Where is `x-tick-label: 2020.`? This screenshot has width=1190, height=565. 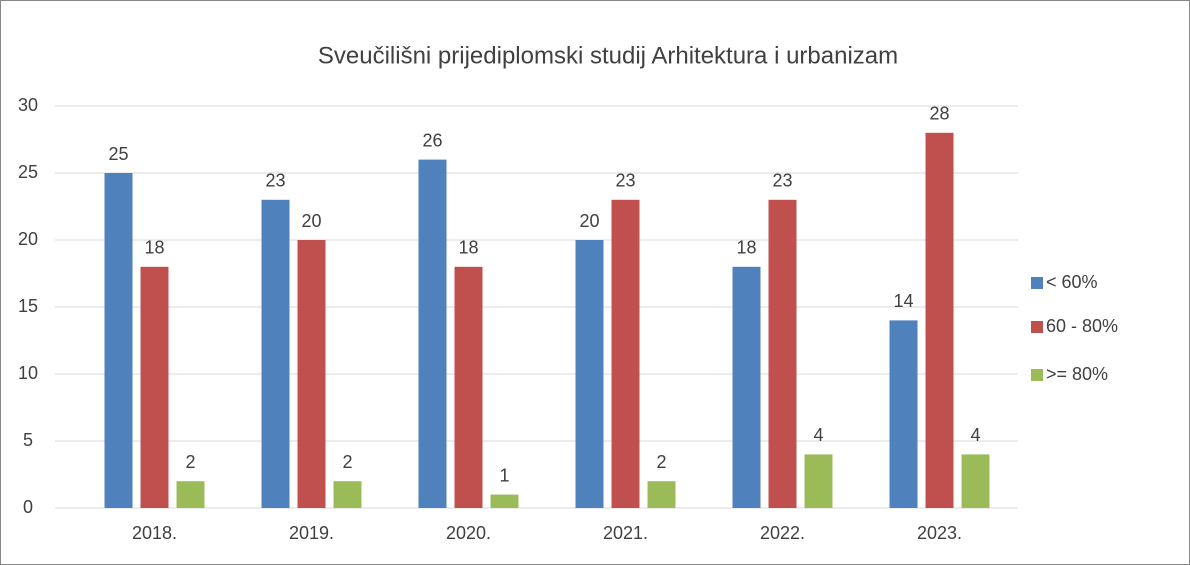 x-tick-label: 2020. is located at coordinates (468, 533).